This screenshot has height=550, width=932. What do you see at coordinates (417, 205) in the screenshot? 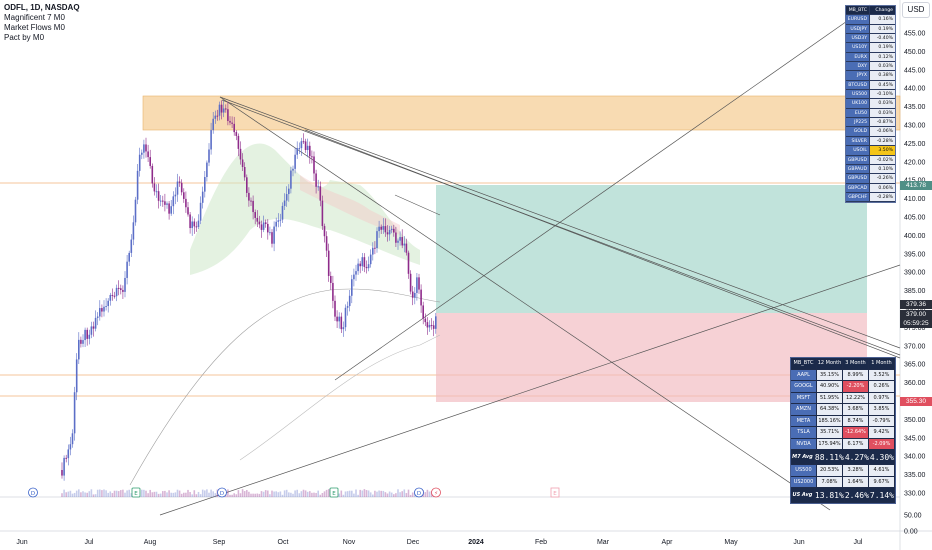
I see `trend-line` at bounding box center [417, 205].